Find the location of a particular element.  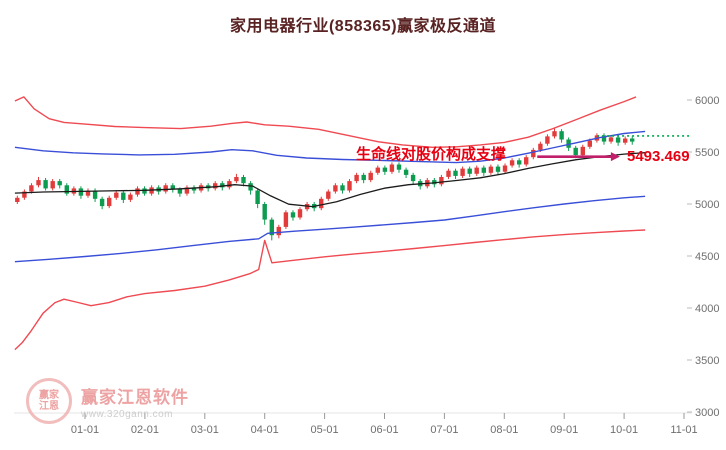

x-tick-label: 07-01 is located at coordinates (444, 430).